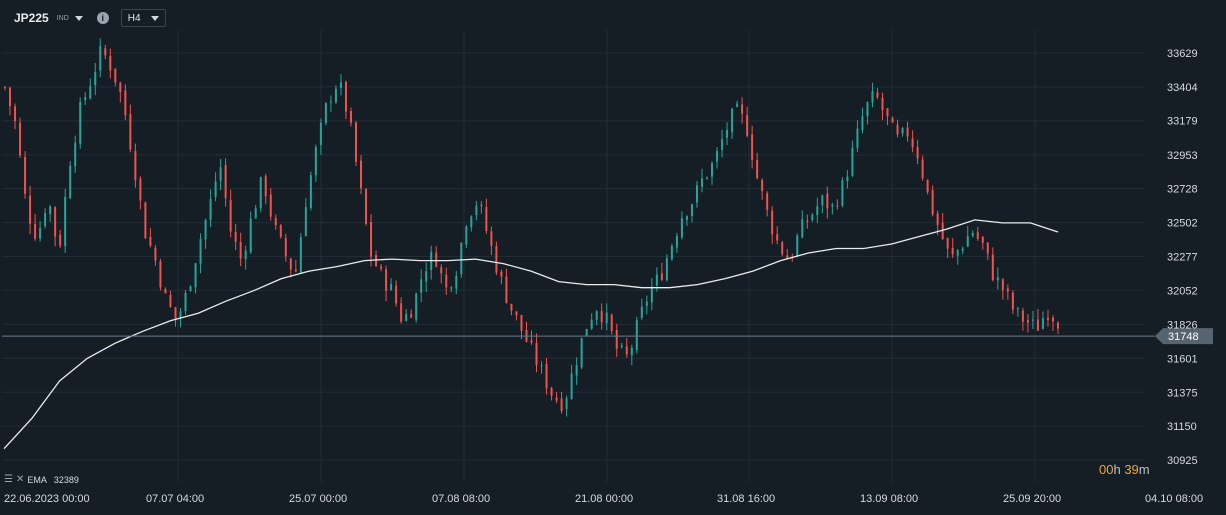  What do you see at coordinates (1182, 258) in the screenshot?
I see `y-tick-label: 32277` at bounding box center [1182, 258].